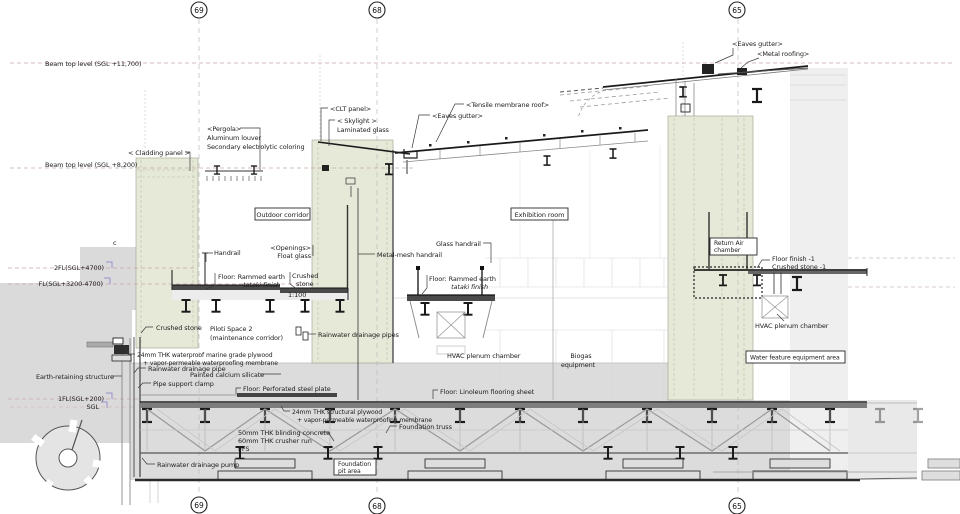 Image resolution: width=960 pixels, height=514 pixels. What do you see at coordinates (352, 251) in the screenshot?
I see `clt-wall-mid` at bounding box center [352, 251].